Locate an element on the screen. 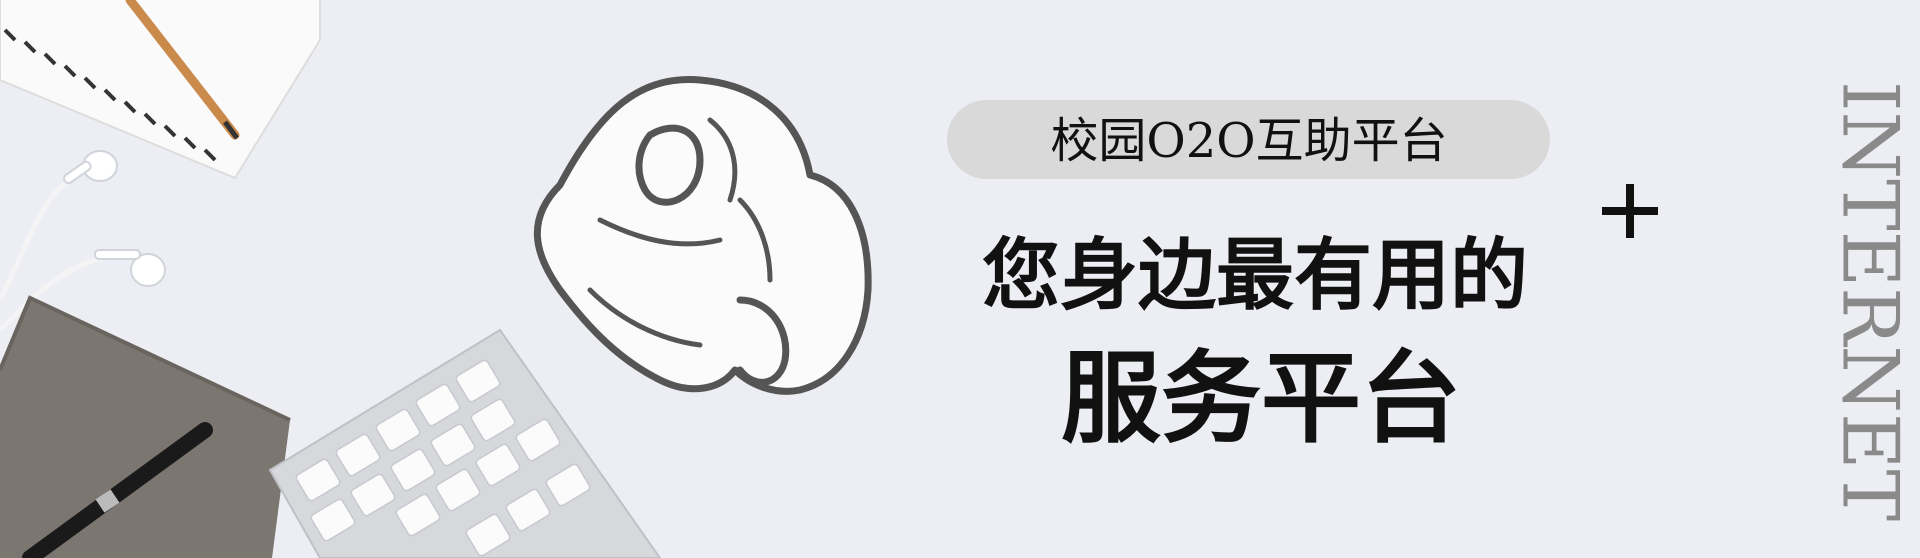 The height and width of the screenshot is (558, 1920). side-text: INTERNET is located at coordinates (1870, 301).